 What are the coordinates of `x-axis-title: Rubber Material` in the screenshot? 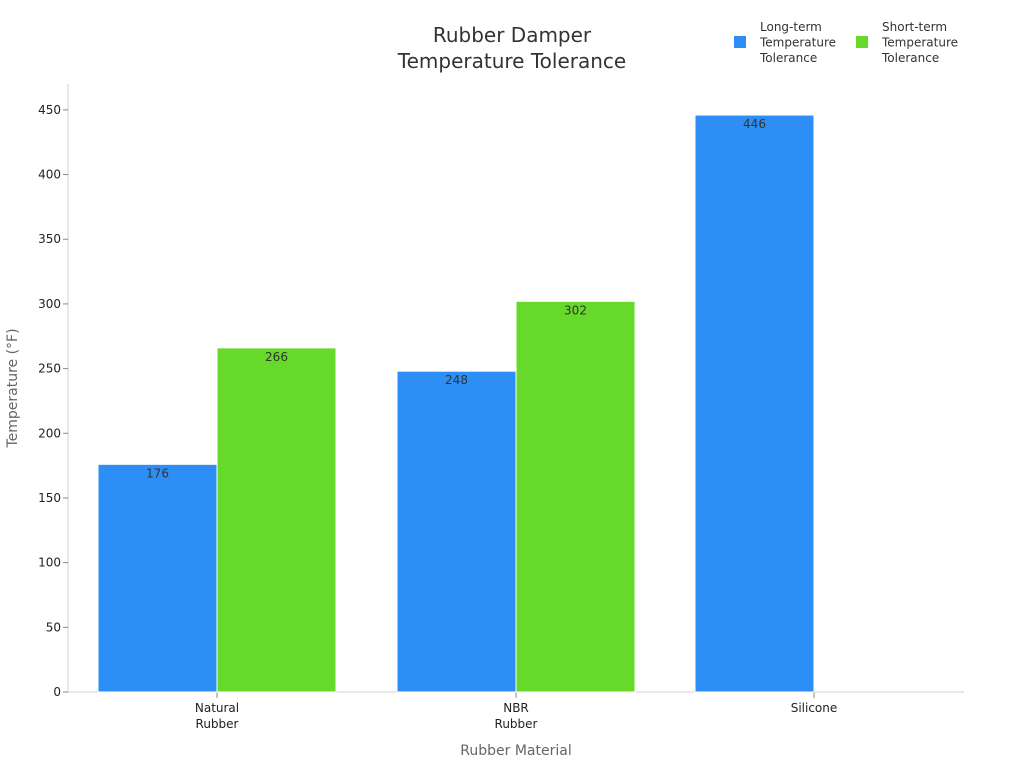 It's located at (515, 751).